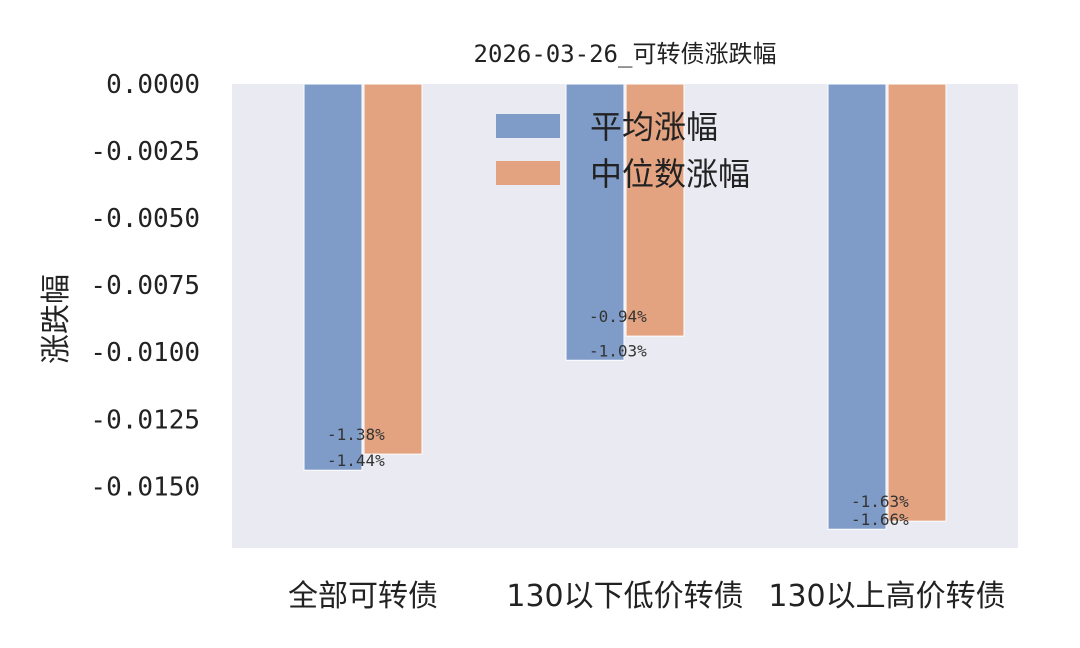 Image resolution: width=1080 pixels, height=648 pixels. Describe the element at coordinates (625, 54) in the screenshot. I see `chart-title: 2026-03-26_可转债涨跌幅` at that location.